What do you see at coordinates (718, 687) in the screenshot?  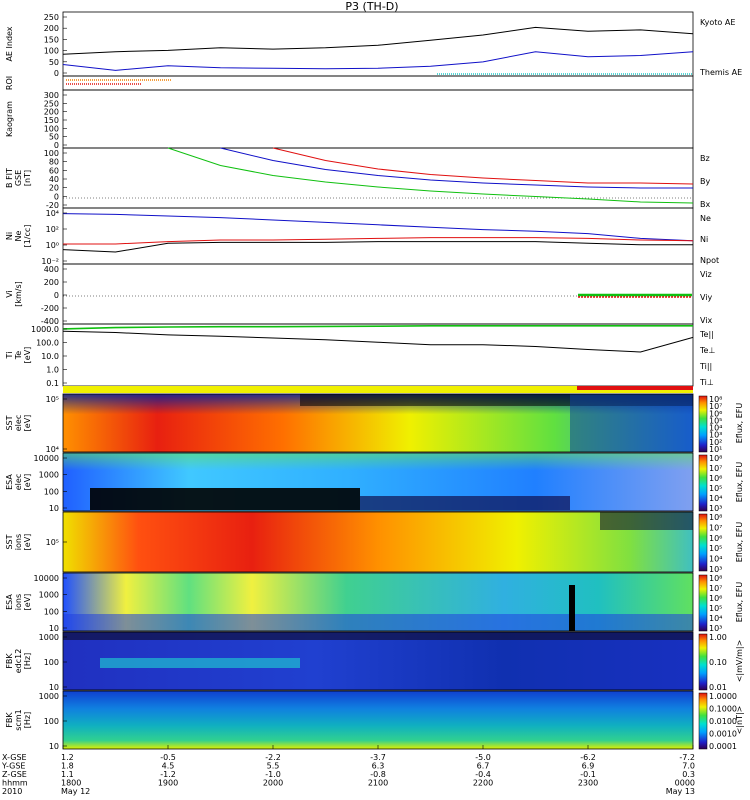 I see `colorbar-tick: 0.01` at bounding box center [718, 687].